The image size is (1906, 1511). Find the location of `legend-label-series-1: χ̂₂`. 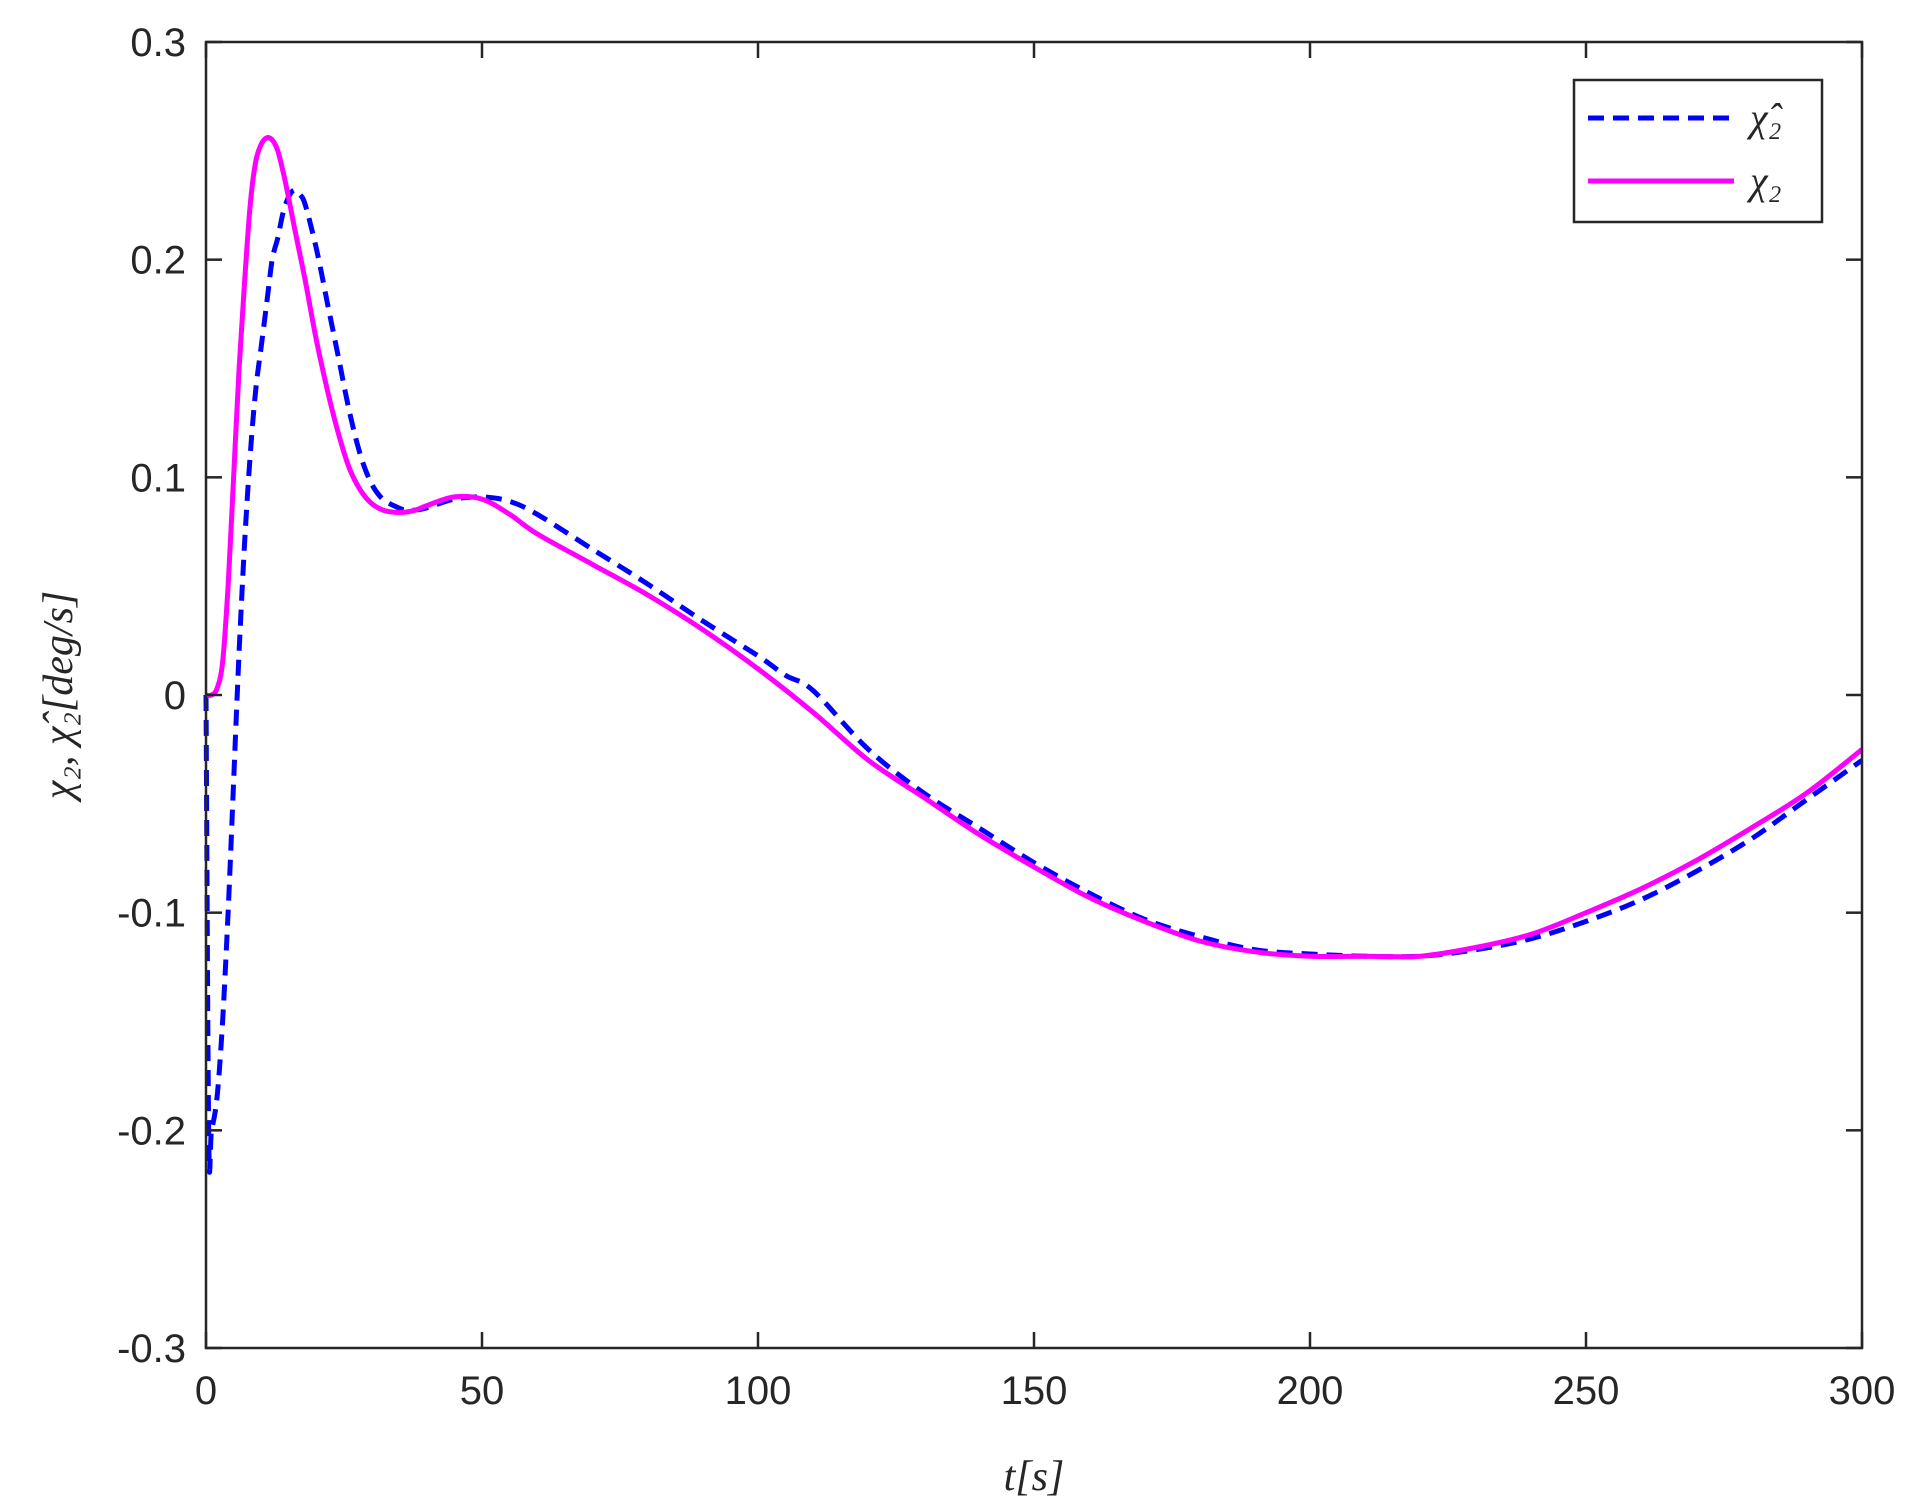

legend-label-series-1: χ̂₂ is located at coordinates (1764, 117).